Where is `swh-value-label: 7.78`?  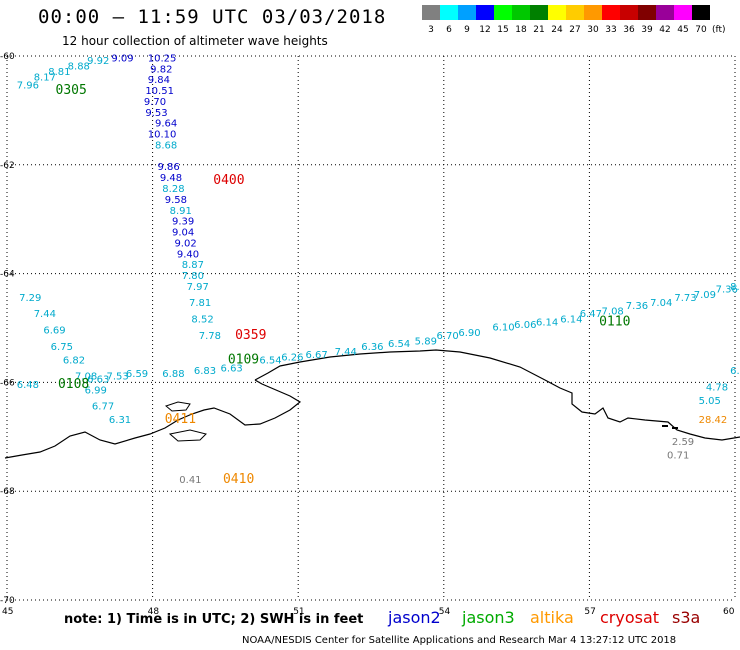
swh-value-label: 7.78 is located at coordinates (210, 336).